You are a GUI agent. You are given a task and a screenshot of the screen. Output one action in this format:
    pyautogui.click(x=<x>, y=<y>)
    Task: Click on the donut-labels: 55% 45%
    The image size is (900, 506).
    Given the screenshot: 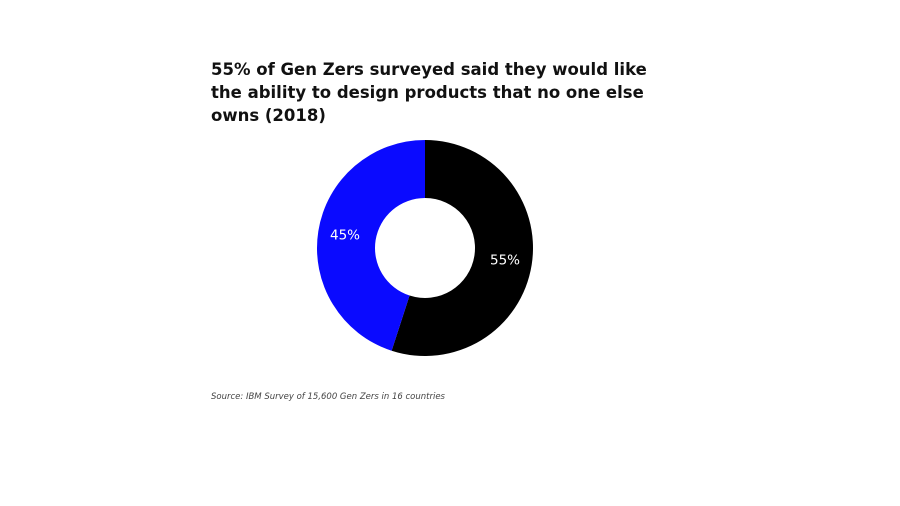 What is the action you would take?
    pyautogui.click(x=425, y=247)
    